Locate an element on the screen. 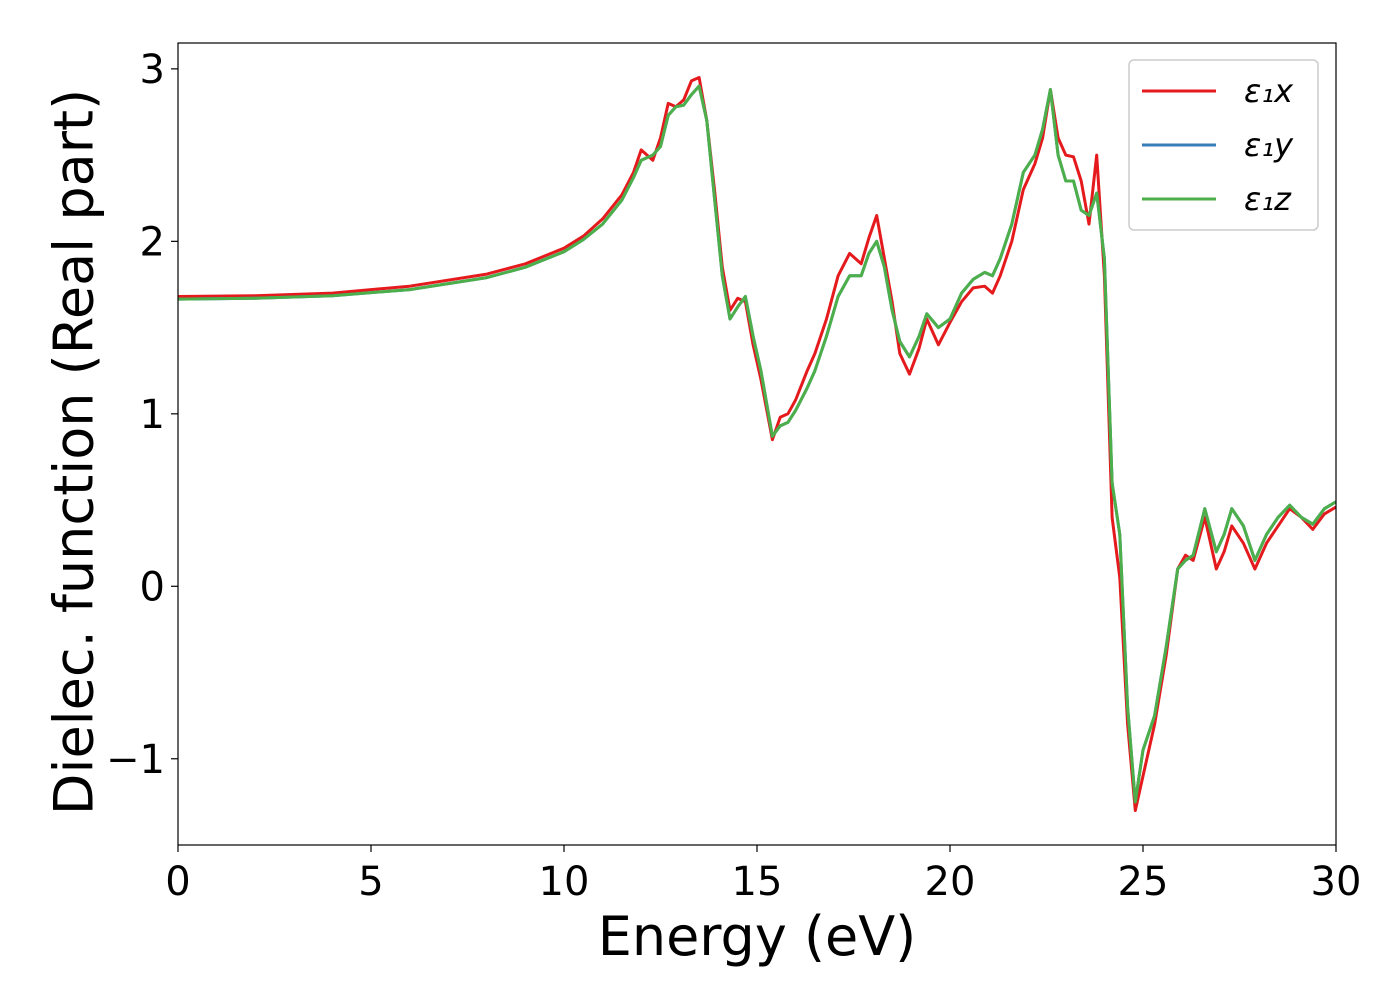 This screenshot has width=1400, height=1000. y-tick-label: 3 is located at coordinates (152, 70).